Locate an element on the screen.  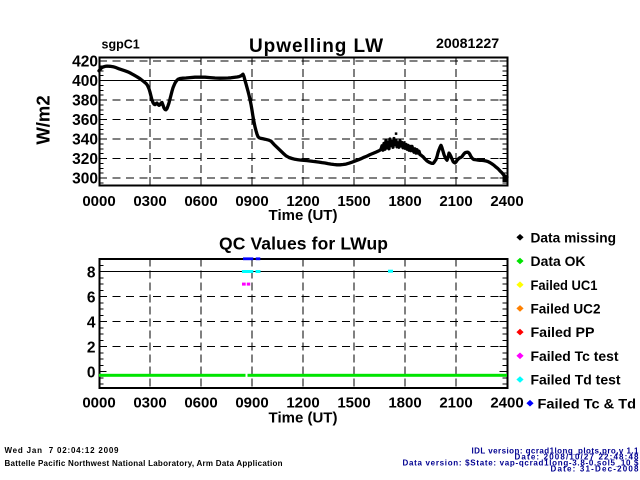
svg-text: Date: 31-Dec-2008 is located at coordinates (595, 468).